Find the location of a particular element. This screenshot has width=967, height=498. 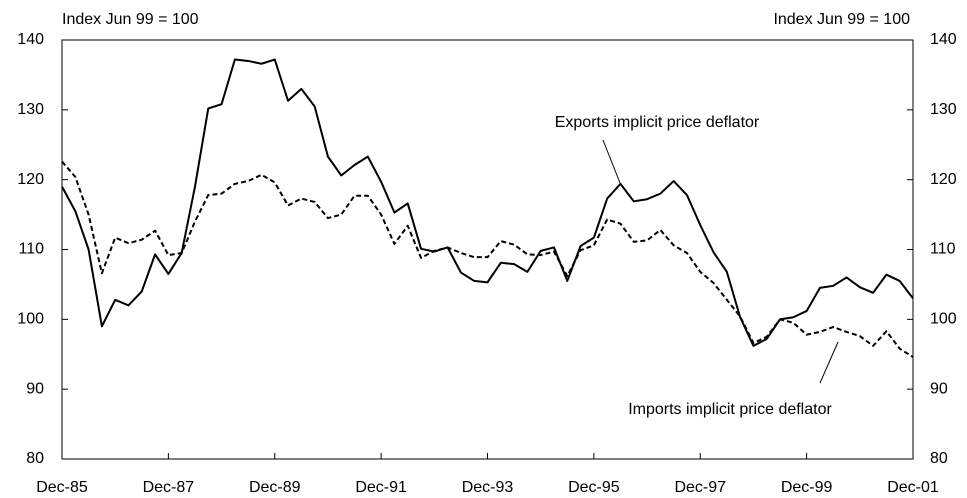

y2-axis-label: Index Jun 99 = 100 is located at coordinates (841, 19).